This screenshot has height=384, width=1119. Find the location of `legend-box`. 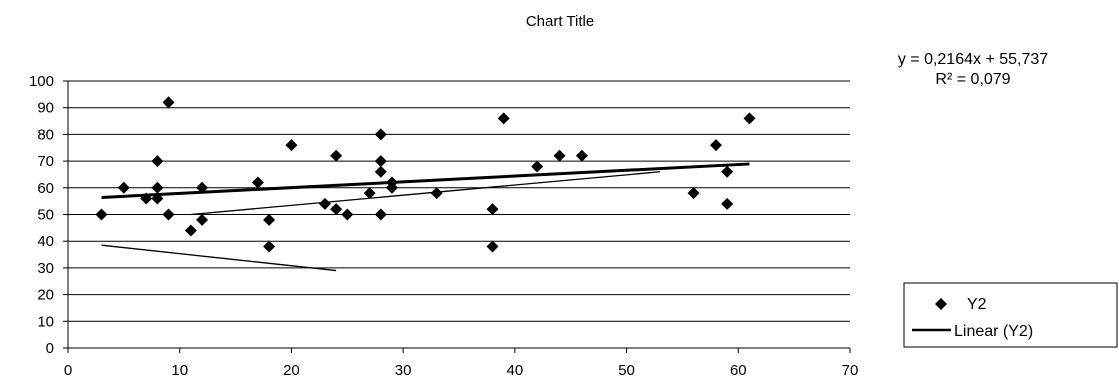

legend-box is located at coordinates (1010, 315).